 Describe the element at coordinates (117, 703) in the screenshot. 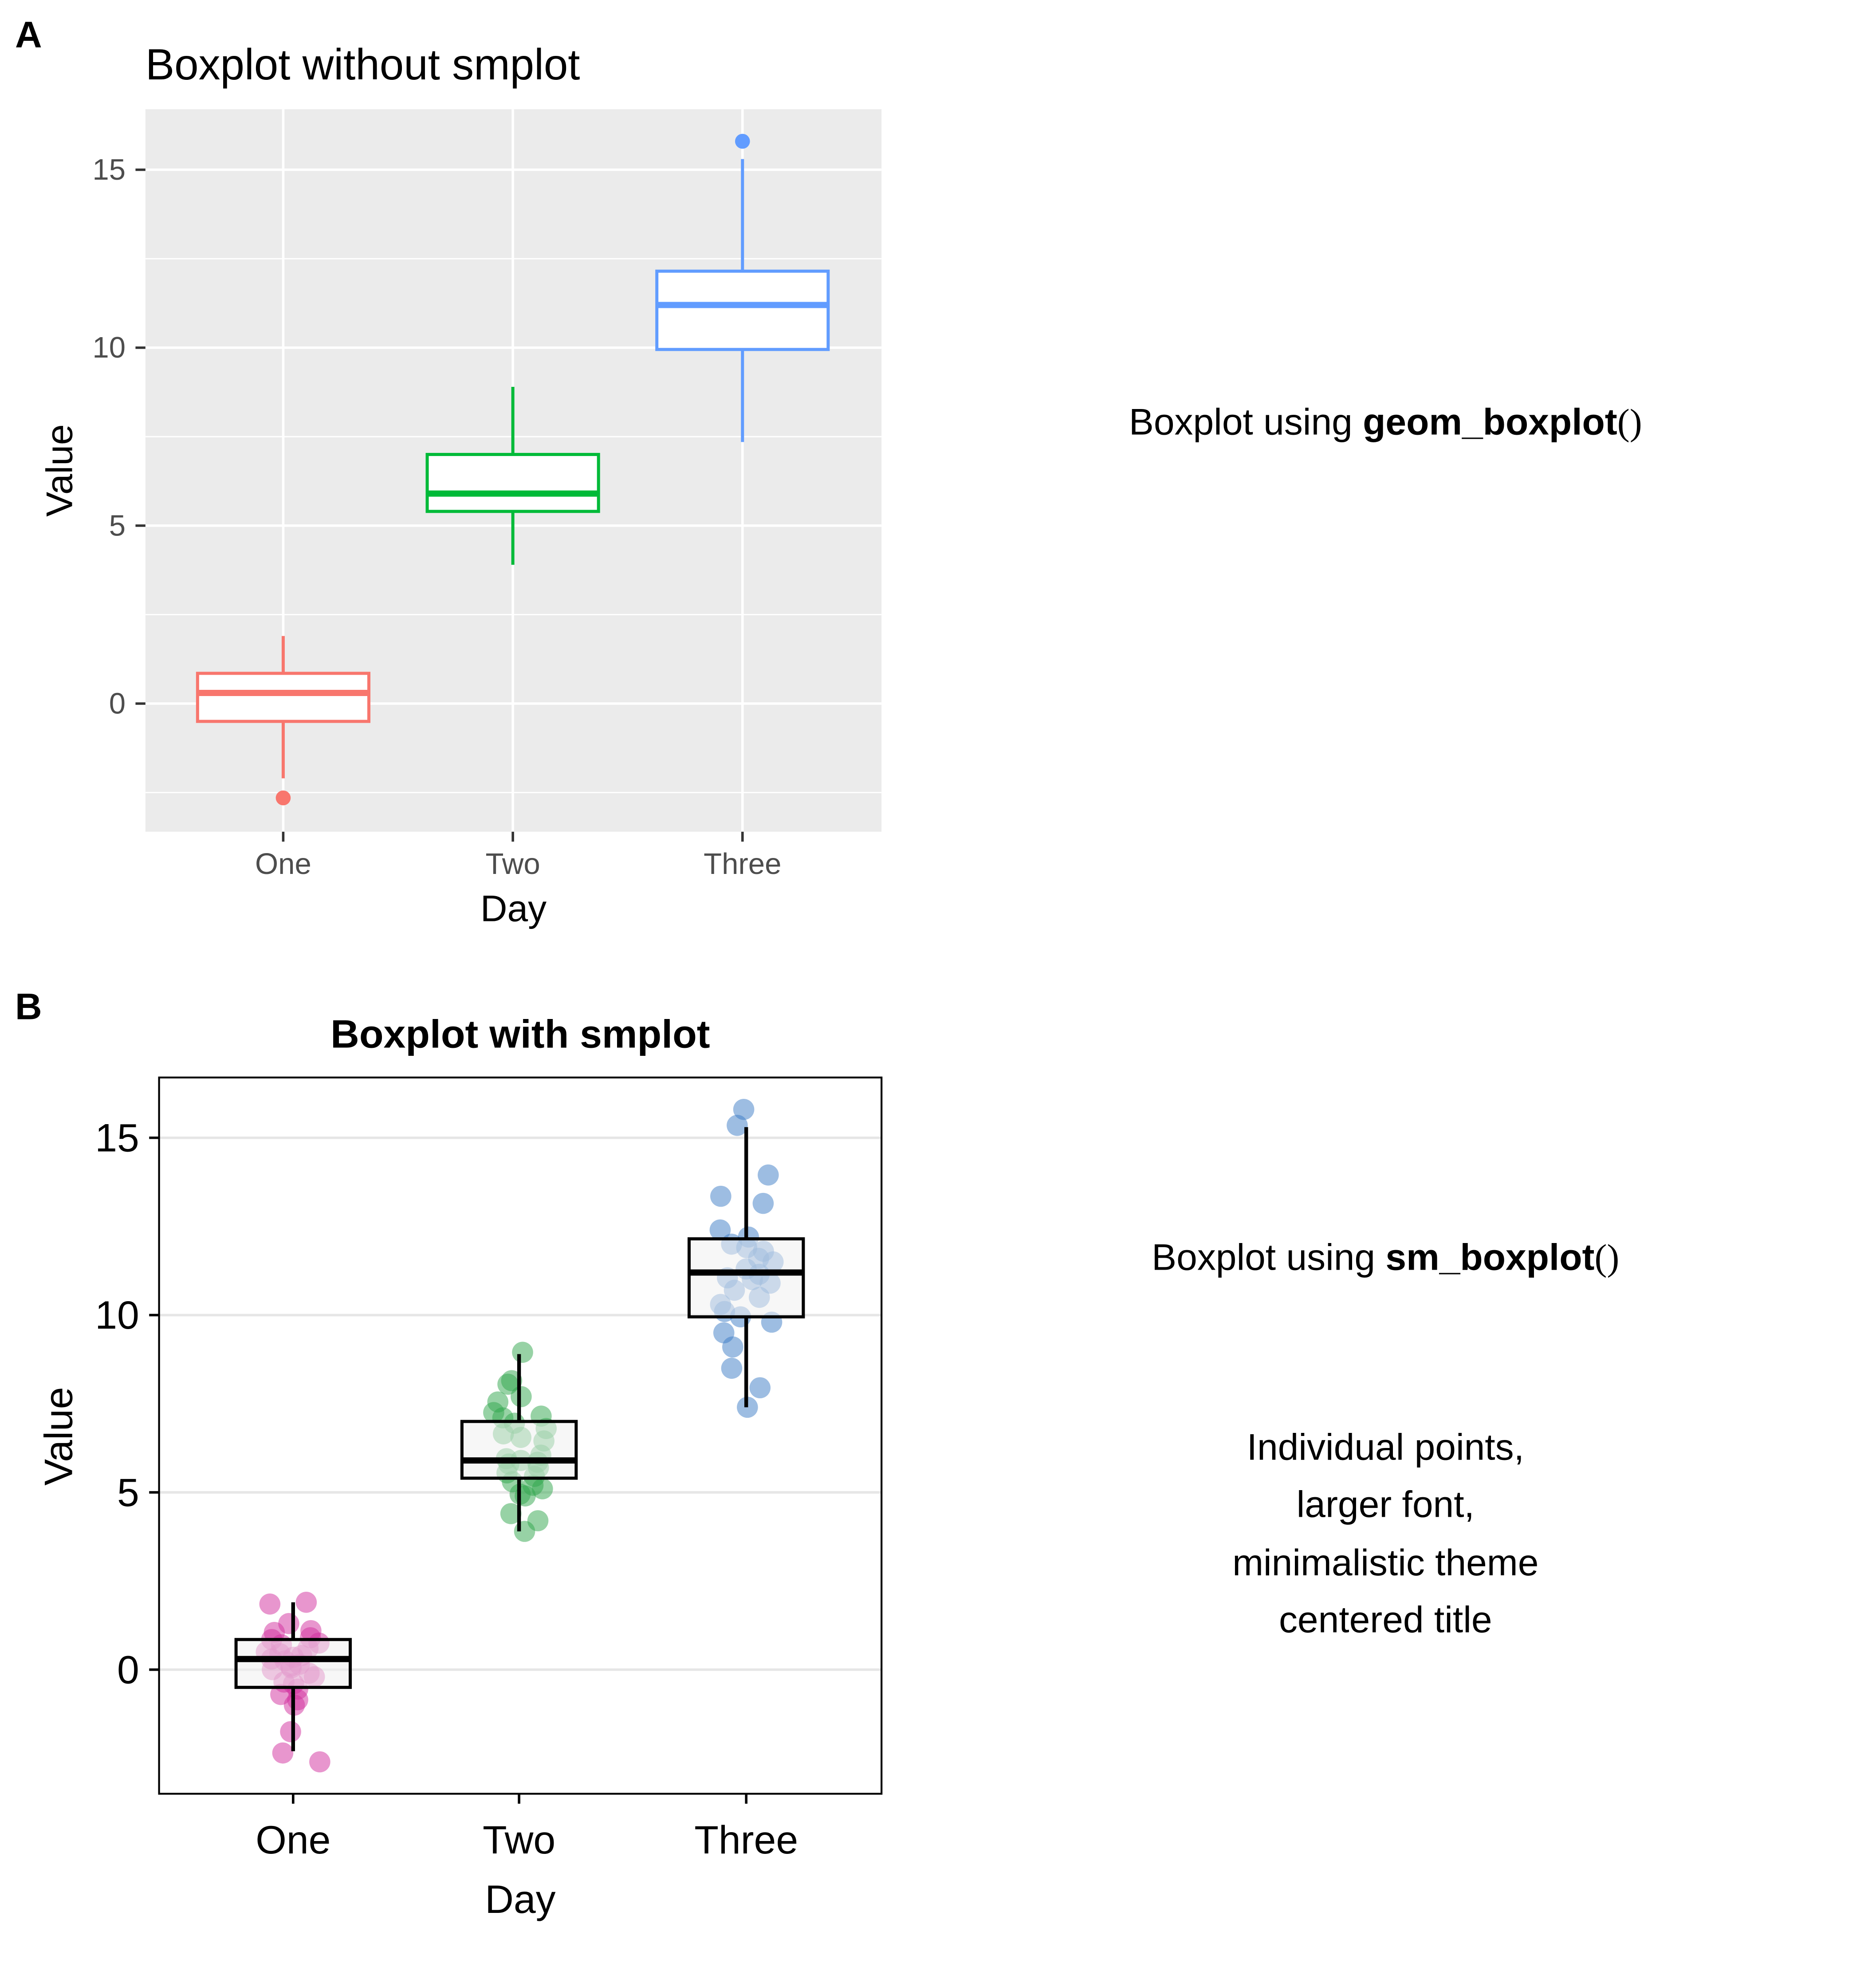

I see `chart-a-y-tick-label: 0` at that location.